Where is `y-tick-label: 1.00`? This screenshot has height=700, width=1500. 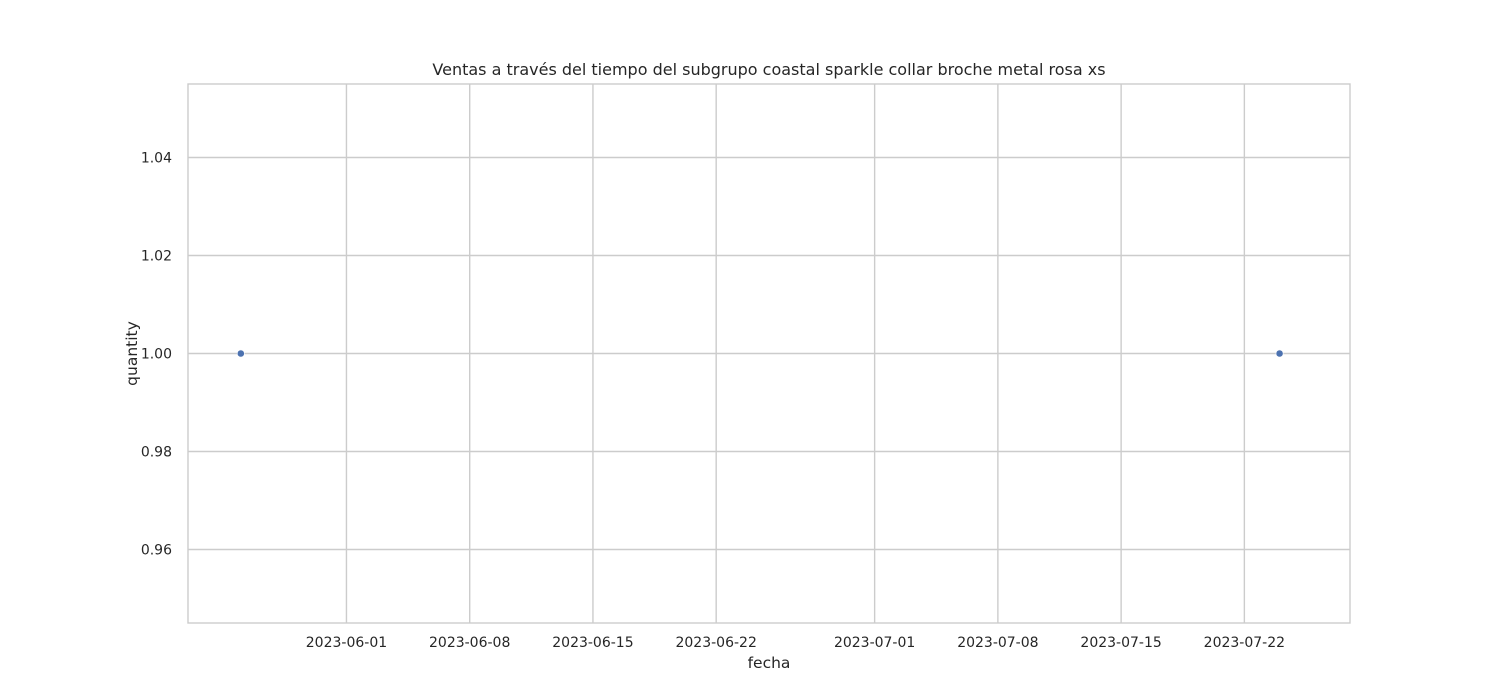 y-tick-label: 1.00 is located at coordinates (156, 355).